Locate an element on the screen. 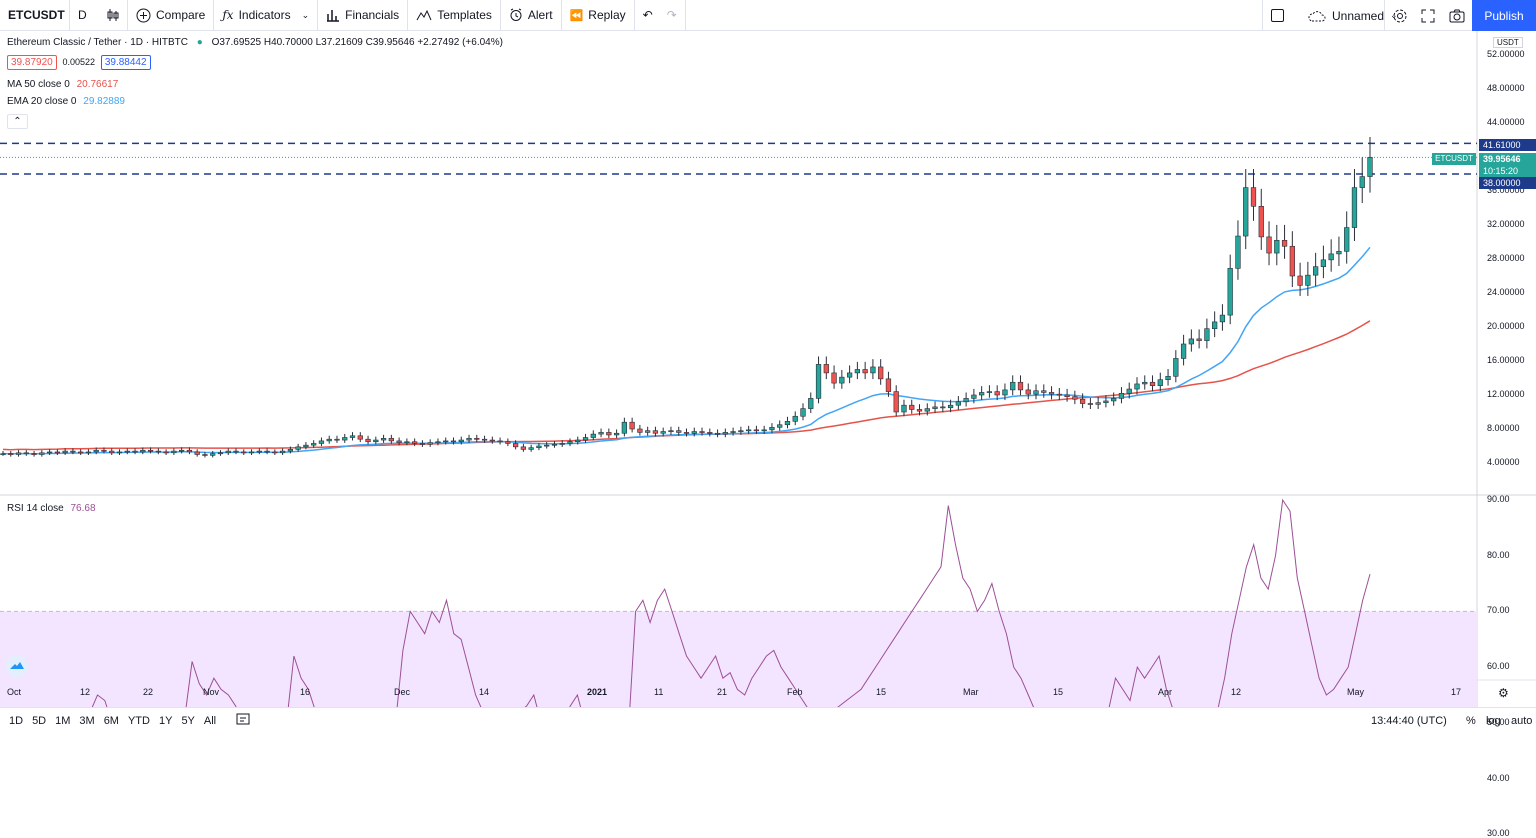  alert-button: Alert is located at coordinates (531, 15).